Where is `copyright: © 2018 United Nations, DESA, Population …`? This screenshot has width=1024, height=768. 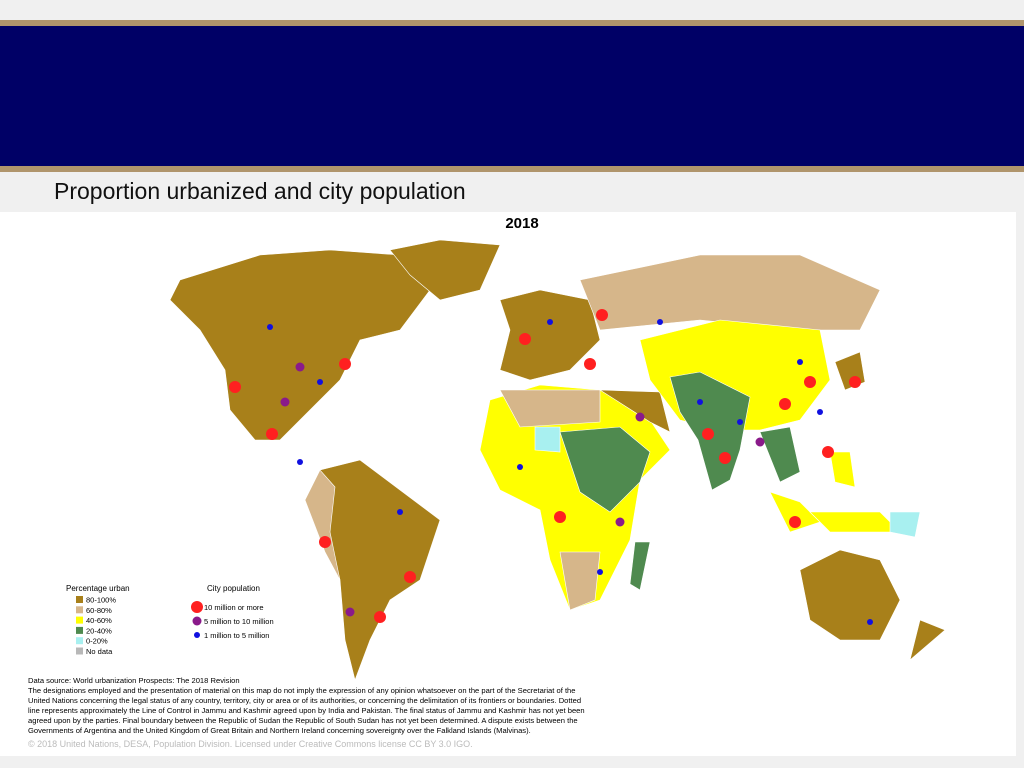 copyright: © 2018 United Nations, DESA, Population … is located at coordinates (250, 744).